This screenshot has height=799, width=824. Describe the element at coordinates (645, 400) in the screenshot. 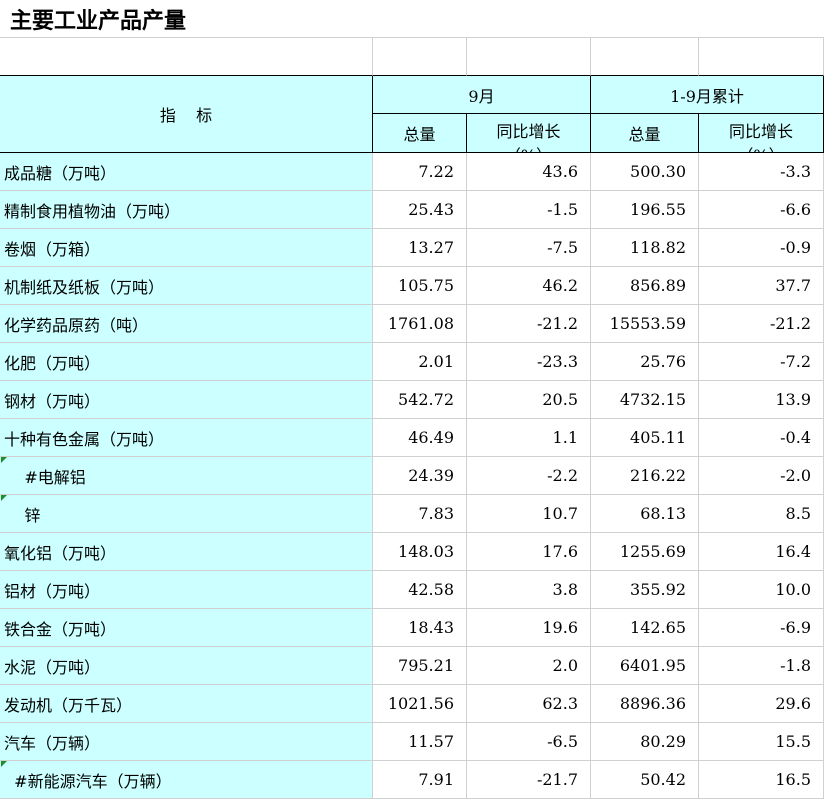

I see `value-cell: 4732.15` at that location.